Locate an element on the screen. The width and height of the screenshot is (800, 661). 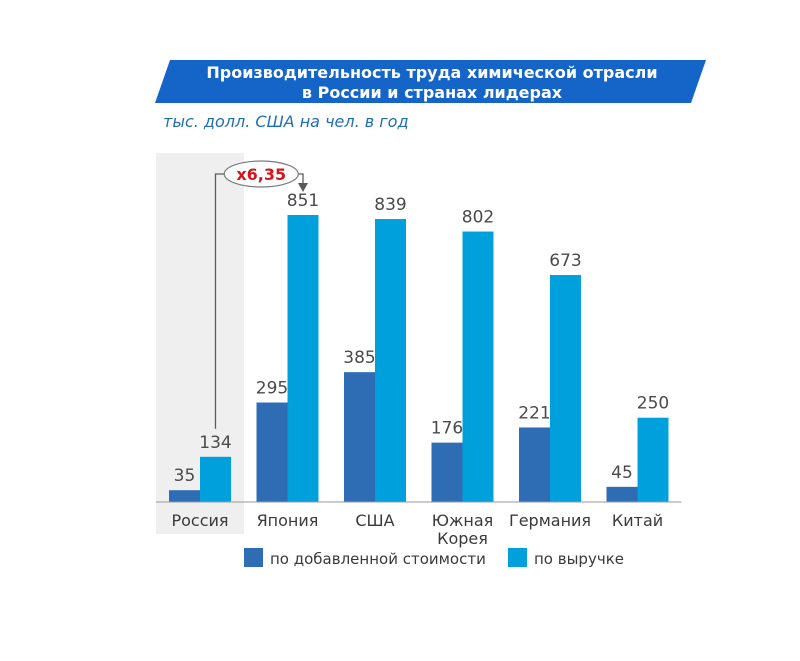
ratio-badge is located at coordinates (261, 174).